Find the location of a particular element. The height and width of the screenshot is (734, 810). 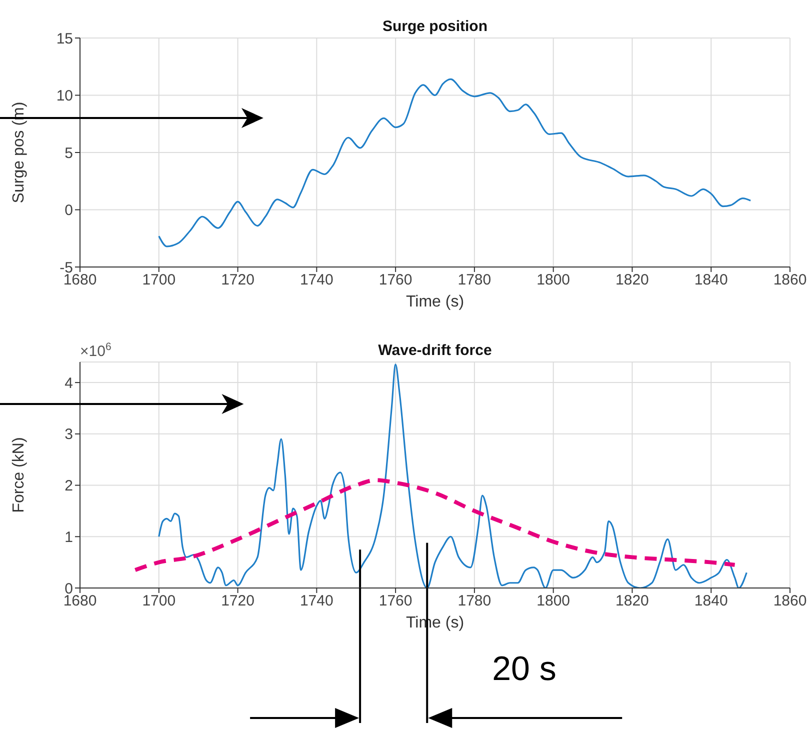

chart-title: Wave-drift force is located at coordinates (435, 350).